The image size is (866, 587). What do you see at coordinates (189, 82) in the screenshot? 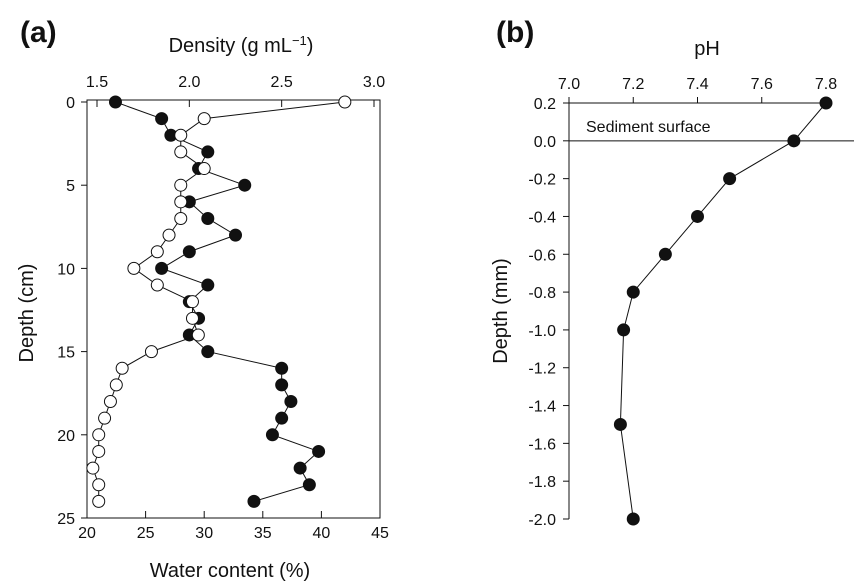
I see `density-tick-label: 2.0` at bounding box center [189, 82].